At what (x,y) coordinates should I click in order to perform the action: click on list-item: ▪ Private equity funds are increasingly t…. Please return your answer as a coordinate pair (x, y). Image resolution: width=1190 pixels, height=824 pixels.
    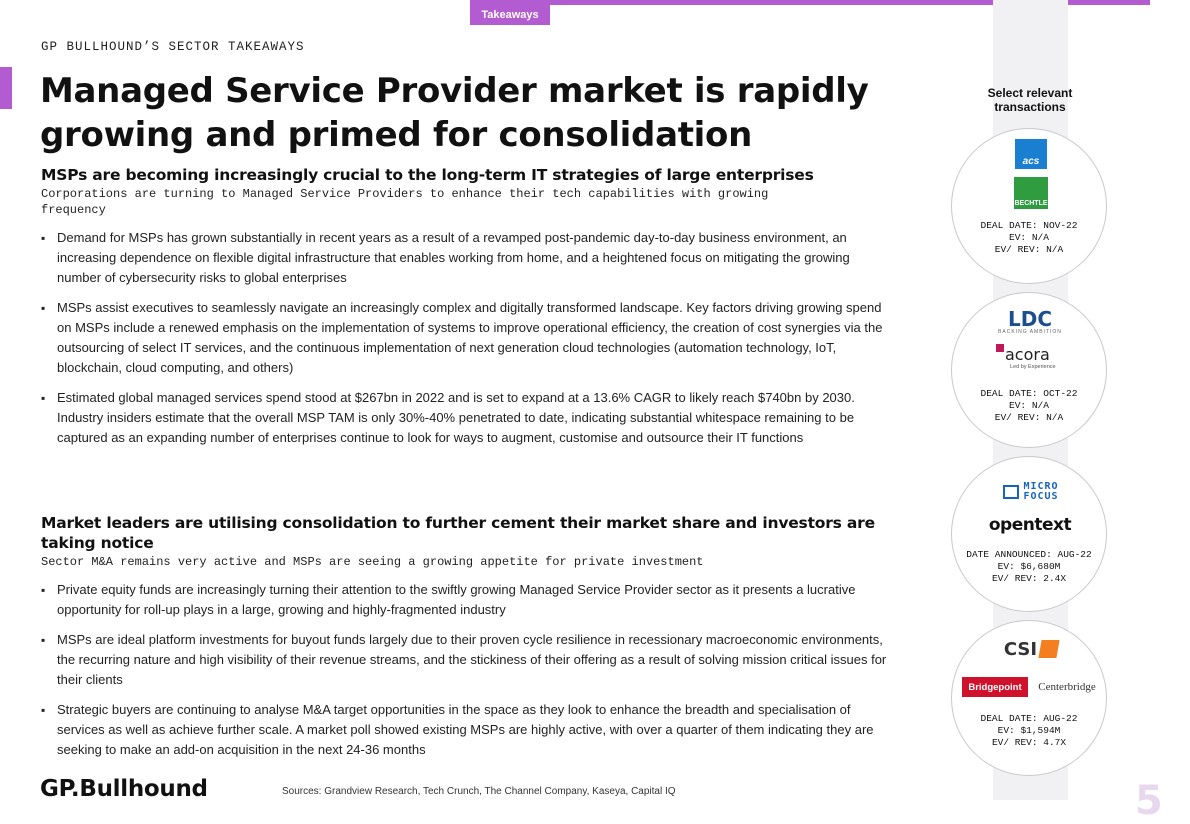
    Looking at the image, I should click on (448, 599).